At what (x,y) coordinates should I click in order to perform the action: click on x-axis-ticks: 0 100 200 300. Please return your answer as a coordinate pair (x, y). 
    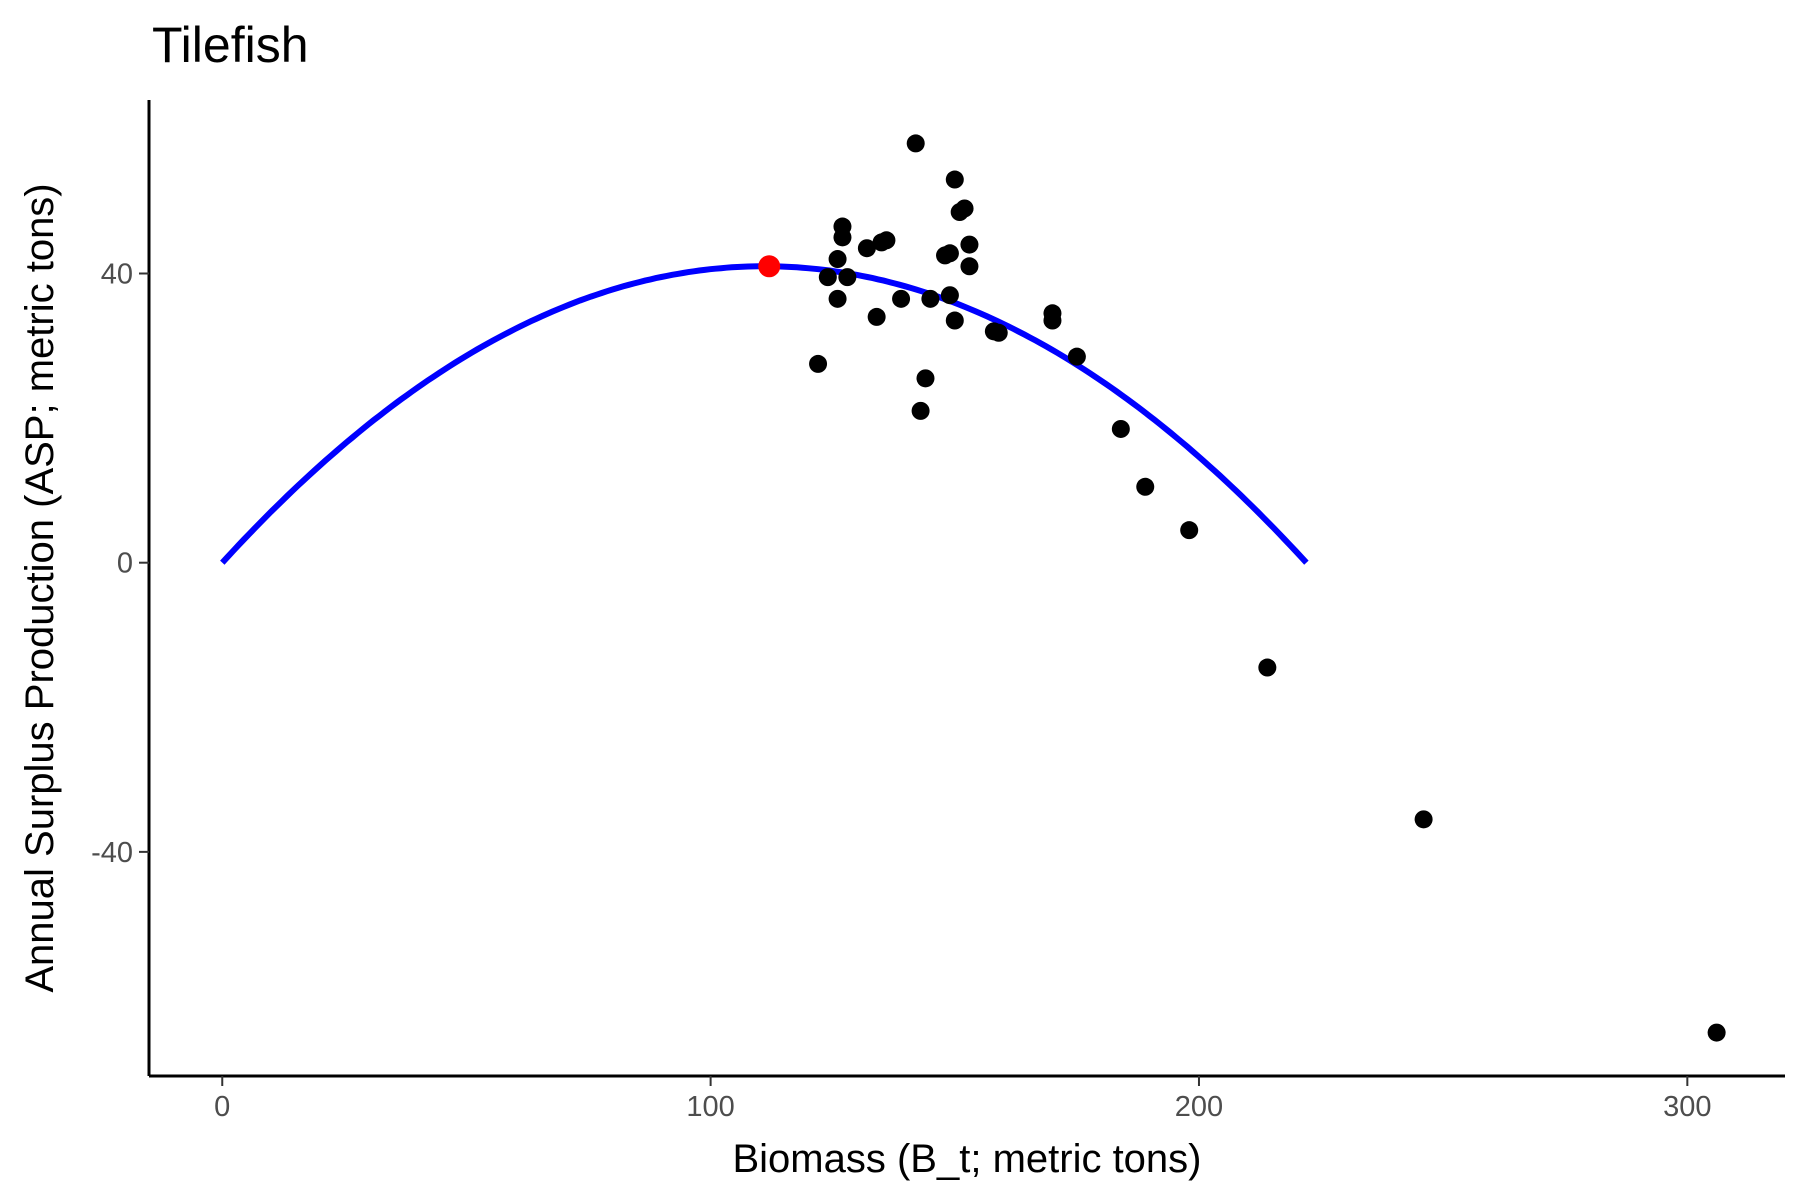
    Looking at the image, I should click on (963, 1099).